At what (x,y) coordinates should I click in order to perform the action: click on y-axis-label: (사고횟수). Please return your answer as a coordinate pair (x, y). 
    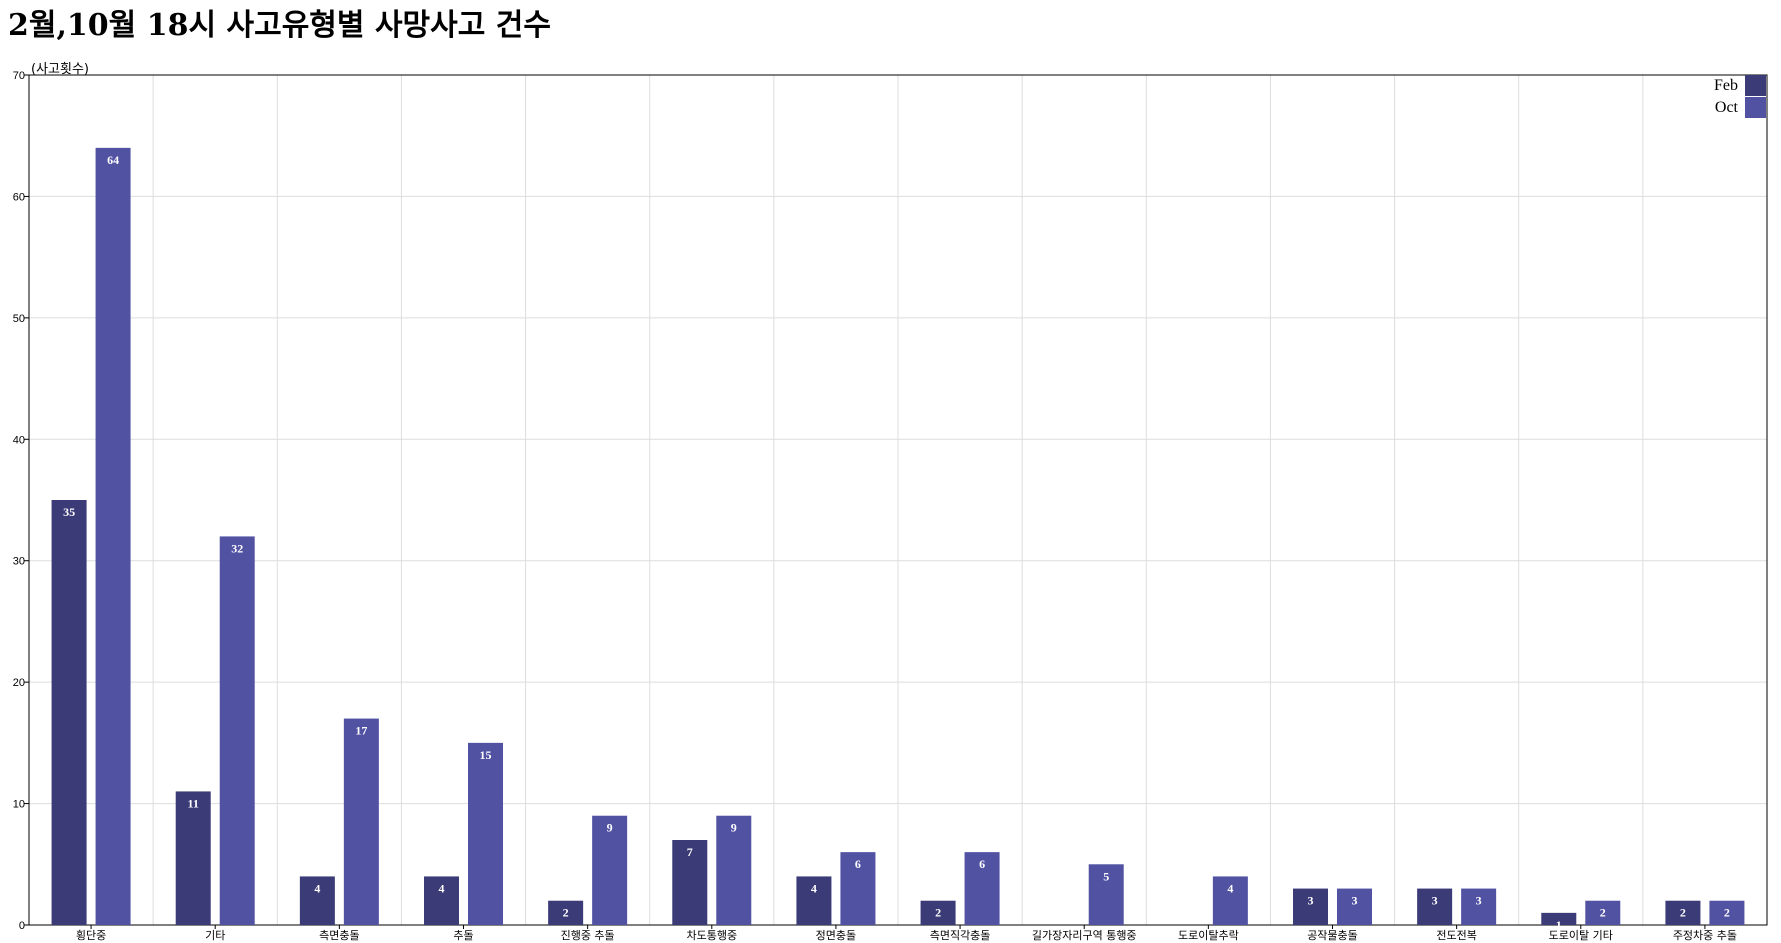
    Looking at the image, I should click on (60, 69).